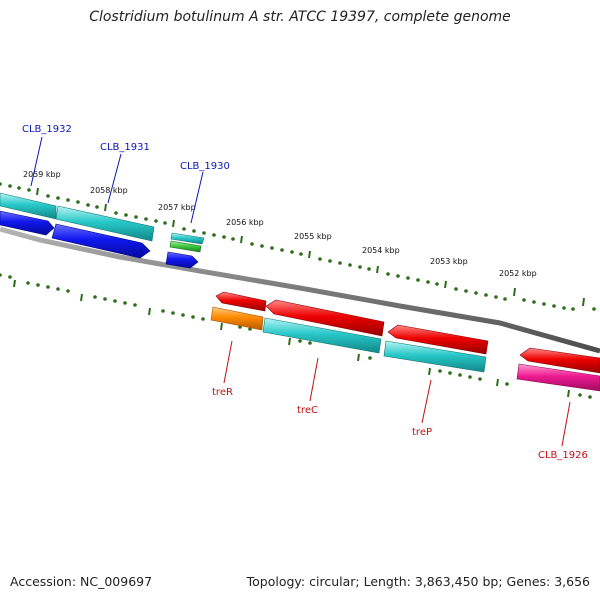 The width and height of the screenshot is (600, 600). What do you see at coordinates (125, 147) in the screenshot?
I see `gene-label-clb-1931: CLB_1931` at bounding box center [125, 147].